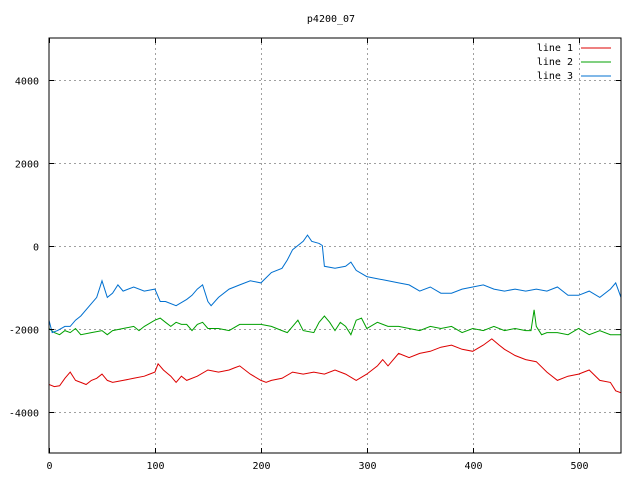 This screenshot has height=480, width=640. I want to click on x-tick-label: 500, so click(579, 466).